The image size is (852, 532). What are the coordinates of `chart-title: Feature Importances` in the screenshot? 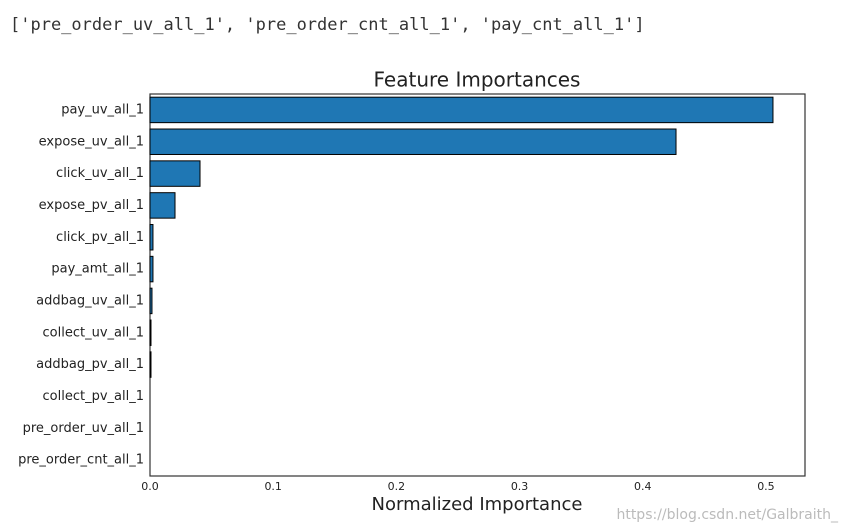 It's located at (477, 80).